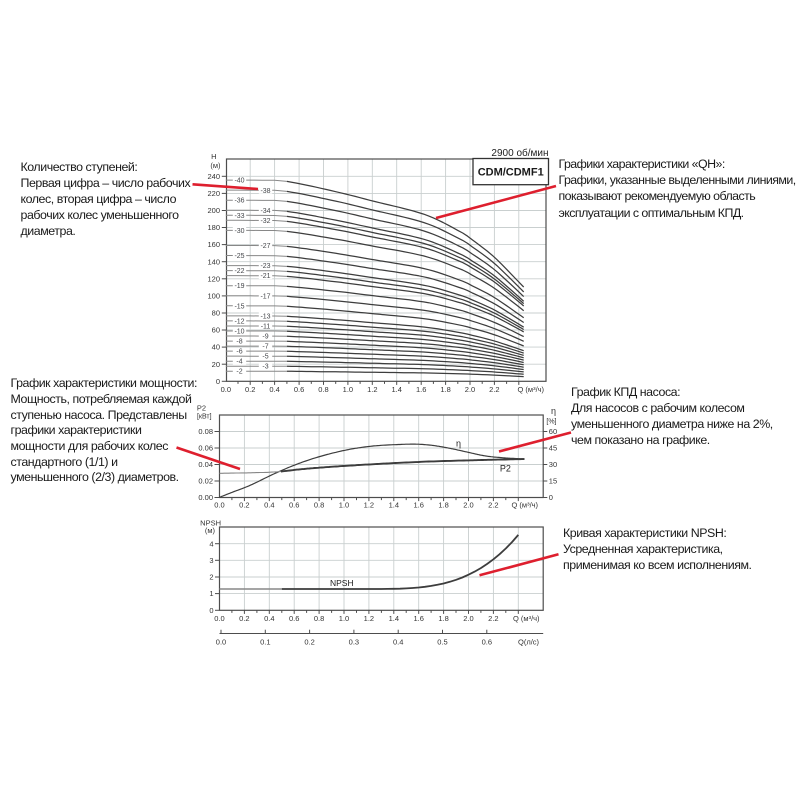 The height and width of the screenshot is (800, 800). I want to click on svg-text: H, so click(213, 156).